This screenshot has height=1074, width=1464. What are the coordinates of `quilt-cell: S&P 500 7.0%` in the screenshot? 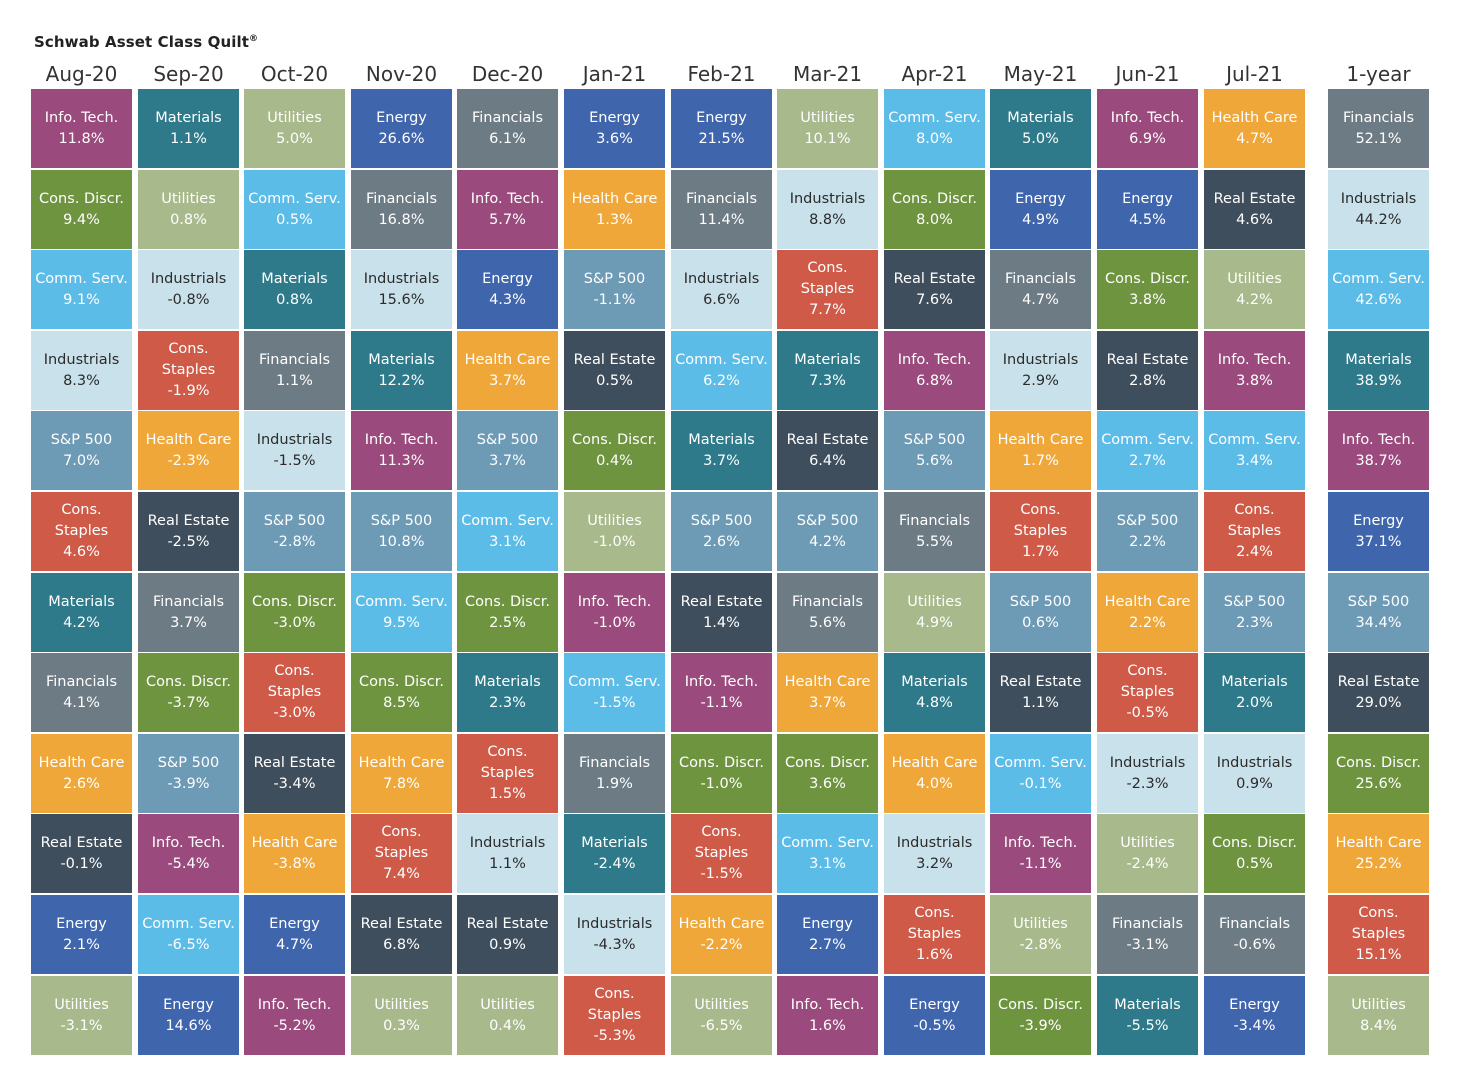 It's located at (81, 450).